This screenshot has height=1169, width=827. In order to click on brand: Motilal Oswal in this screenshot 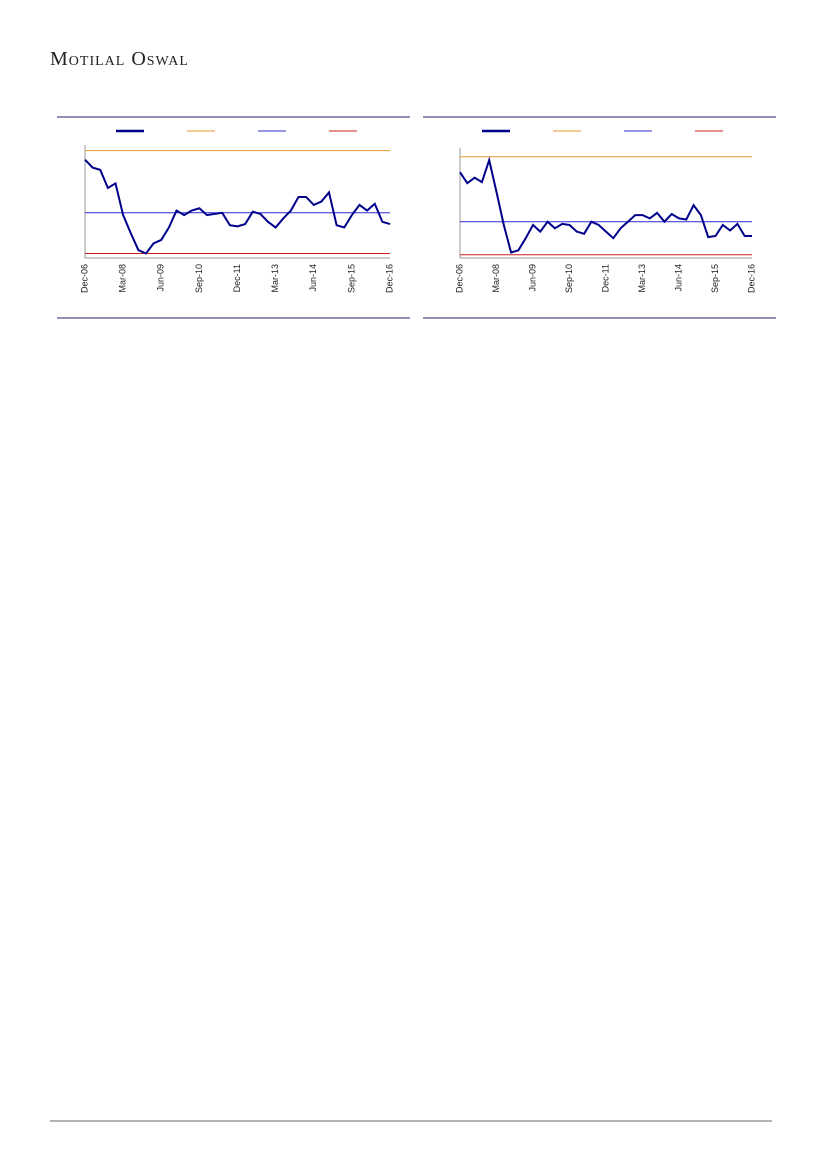, I will do `click(119, 59)`.